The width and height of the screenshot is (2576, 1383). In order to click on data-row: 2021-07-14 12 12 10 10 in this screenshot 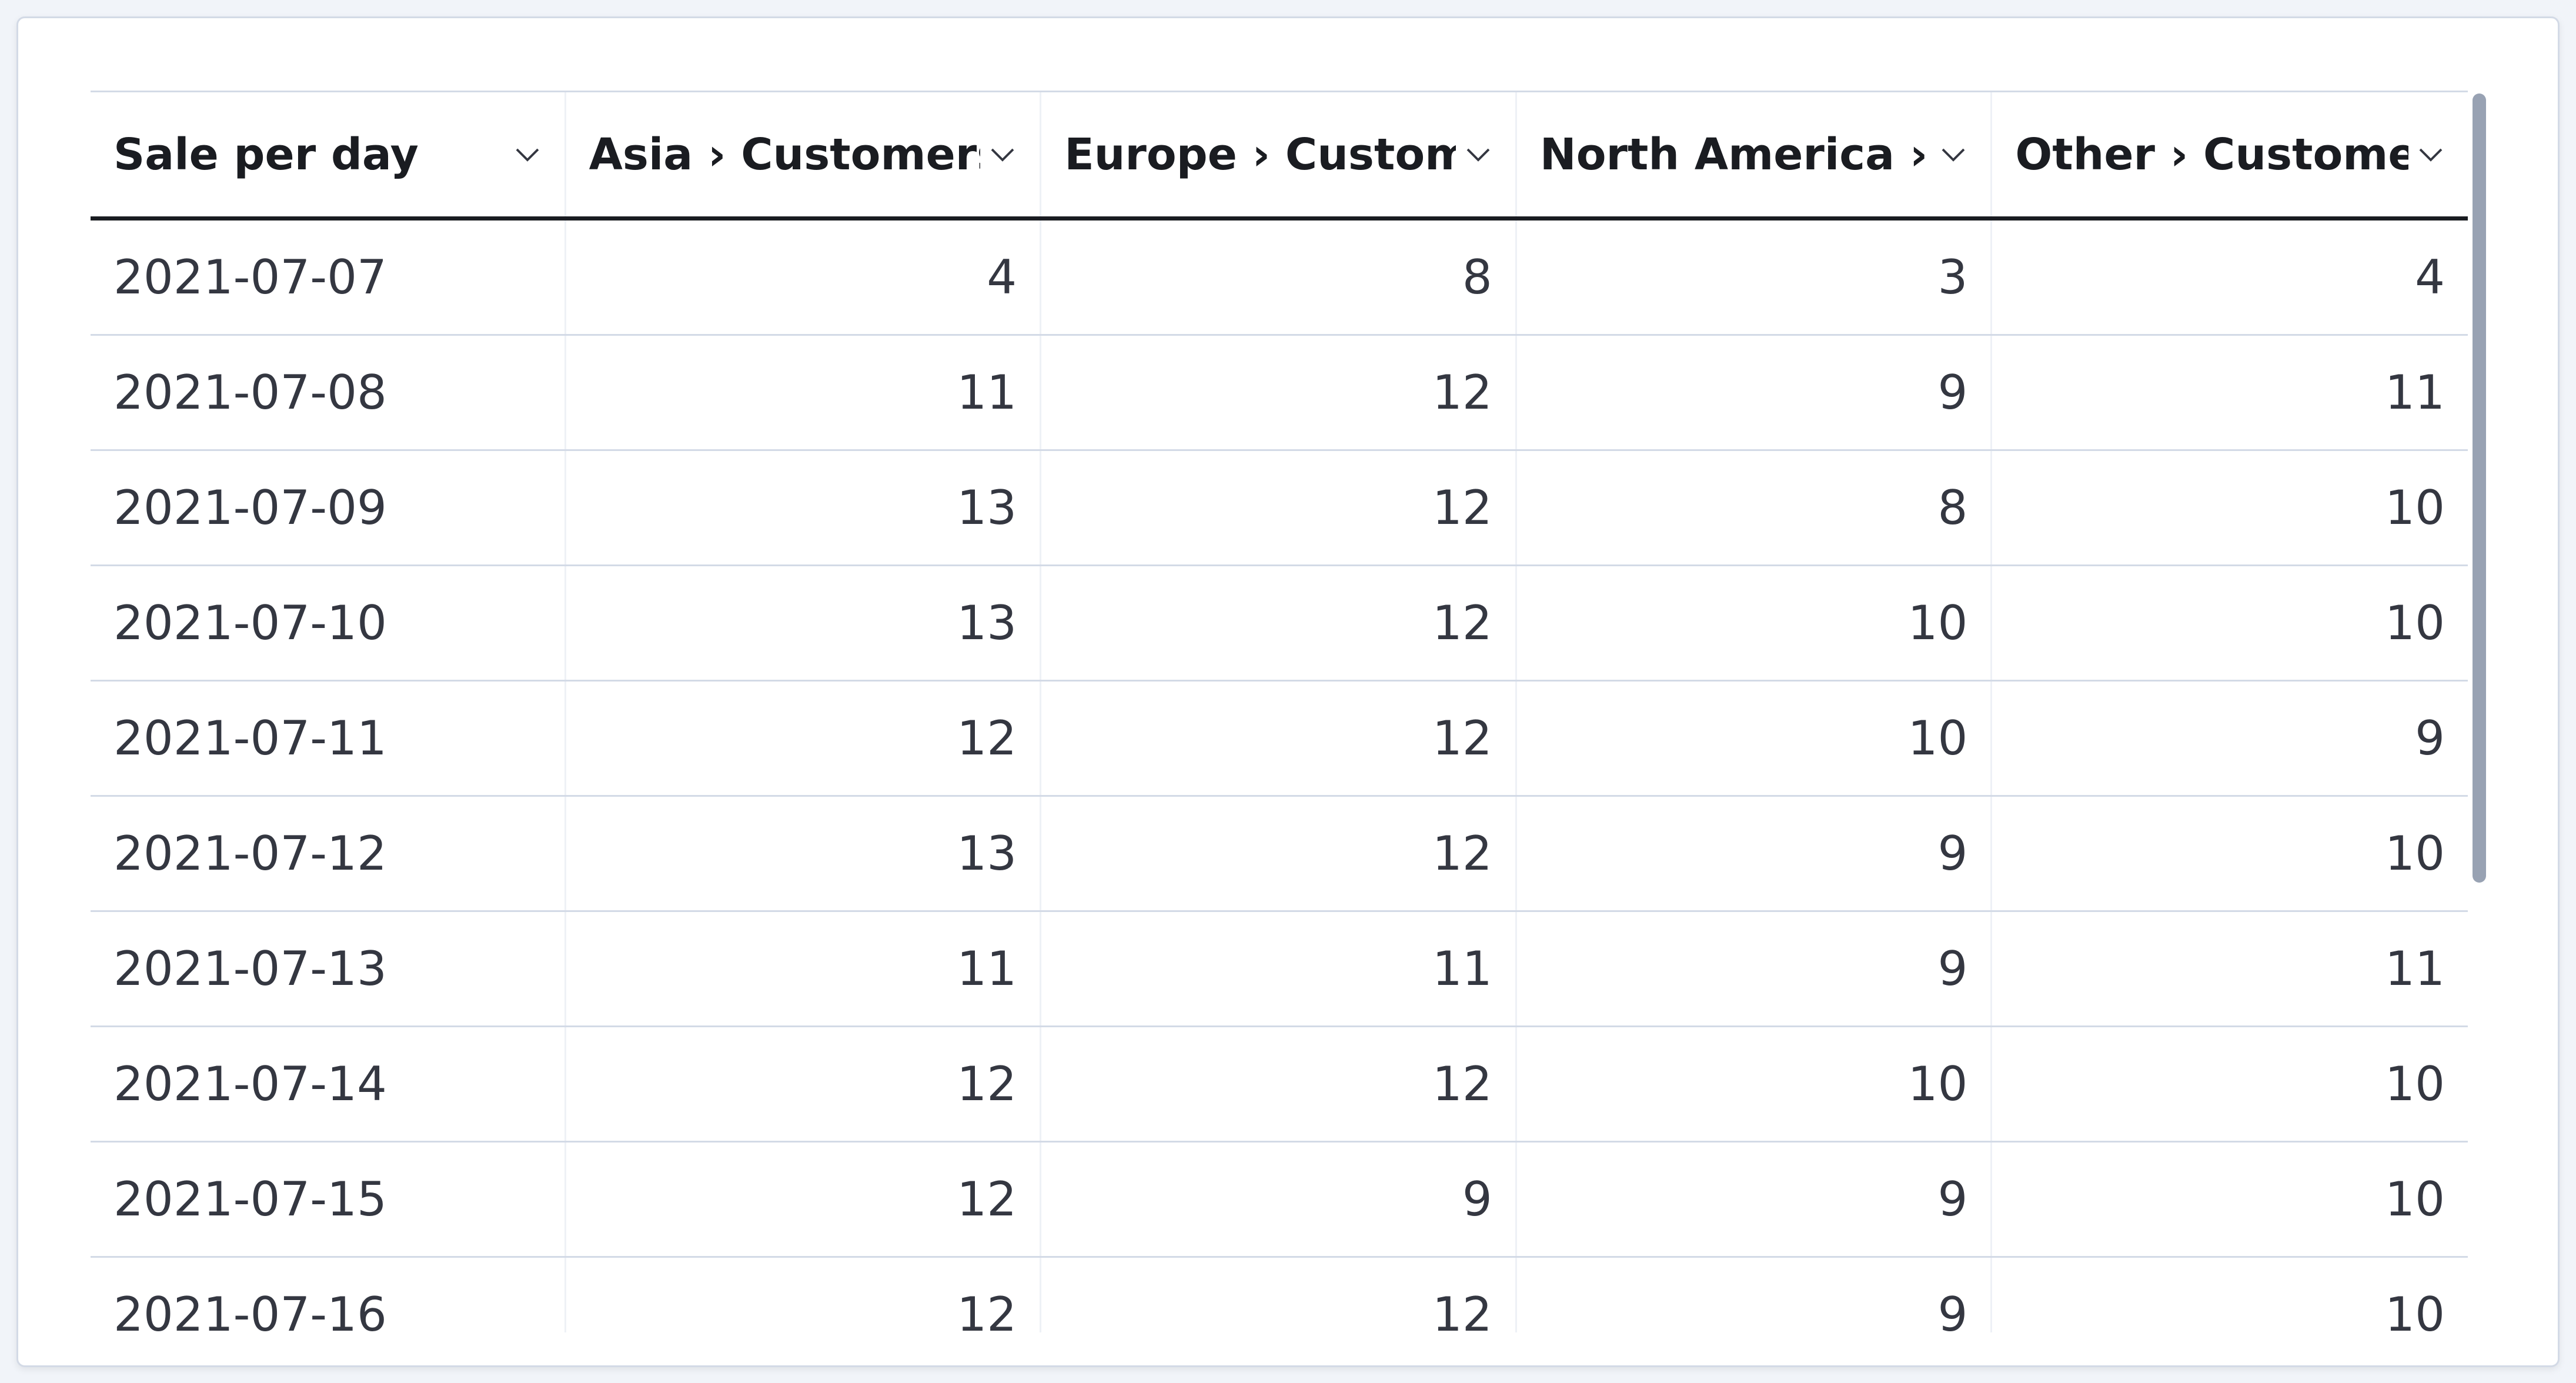, I will do `click(1279, 1085)`.